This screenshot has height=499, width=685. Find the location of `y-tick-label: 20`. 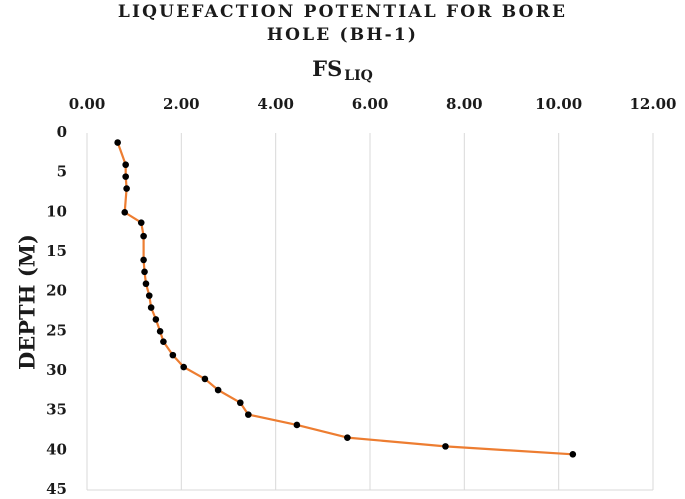

y-tick-label: 20 is located at coordinates (56, 291).